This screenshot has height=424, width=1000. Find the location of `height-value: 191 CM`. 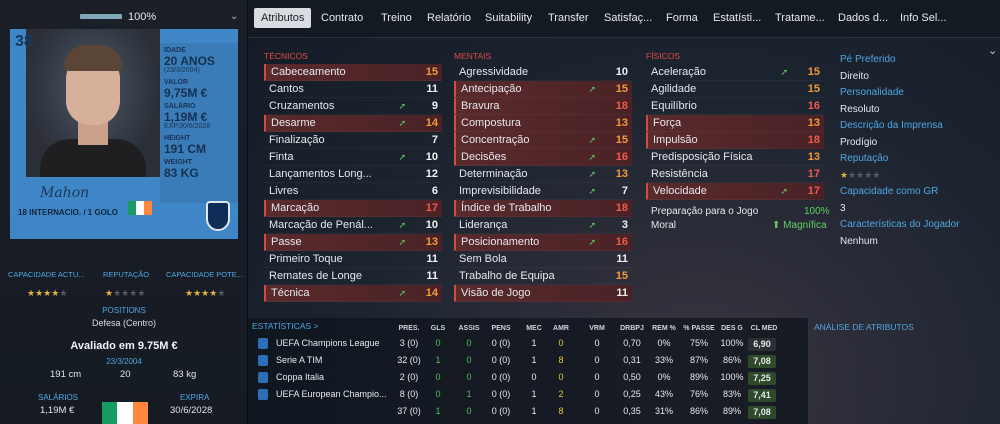

height-value: 191 CM is located at coordinates (185, 149).